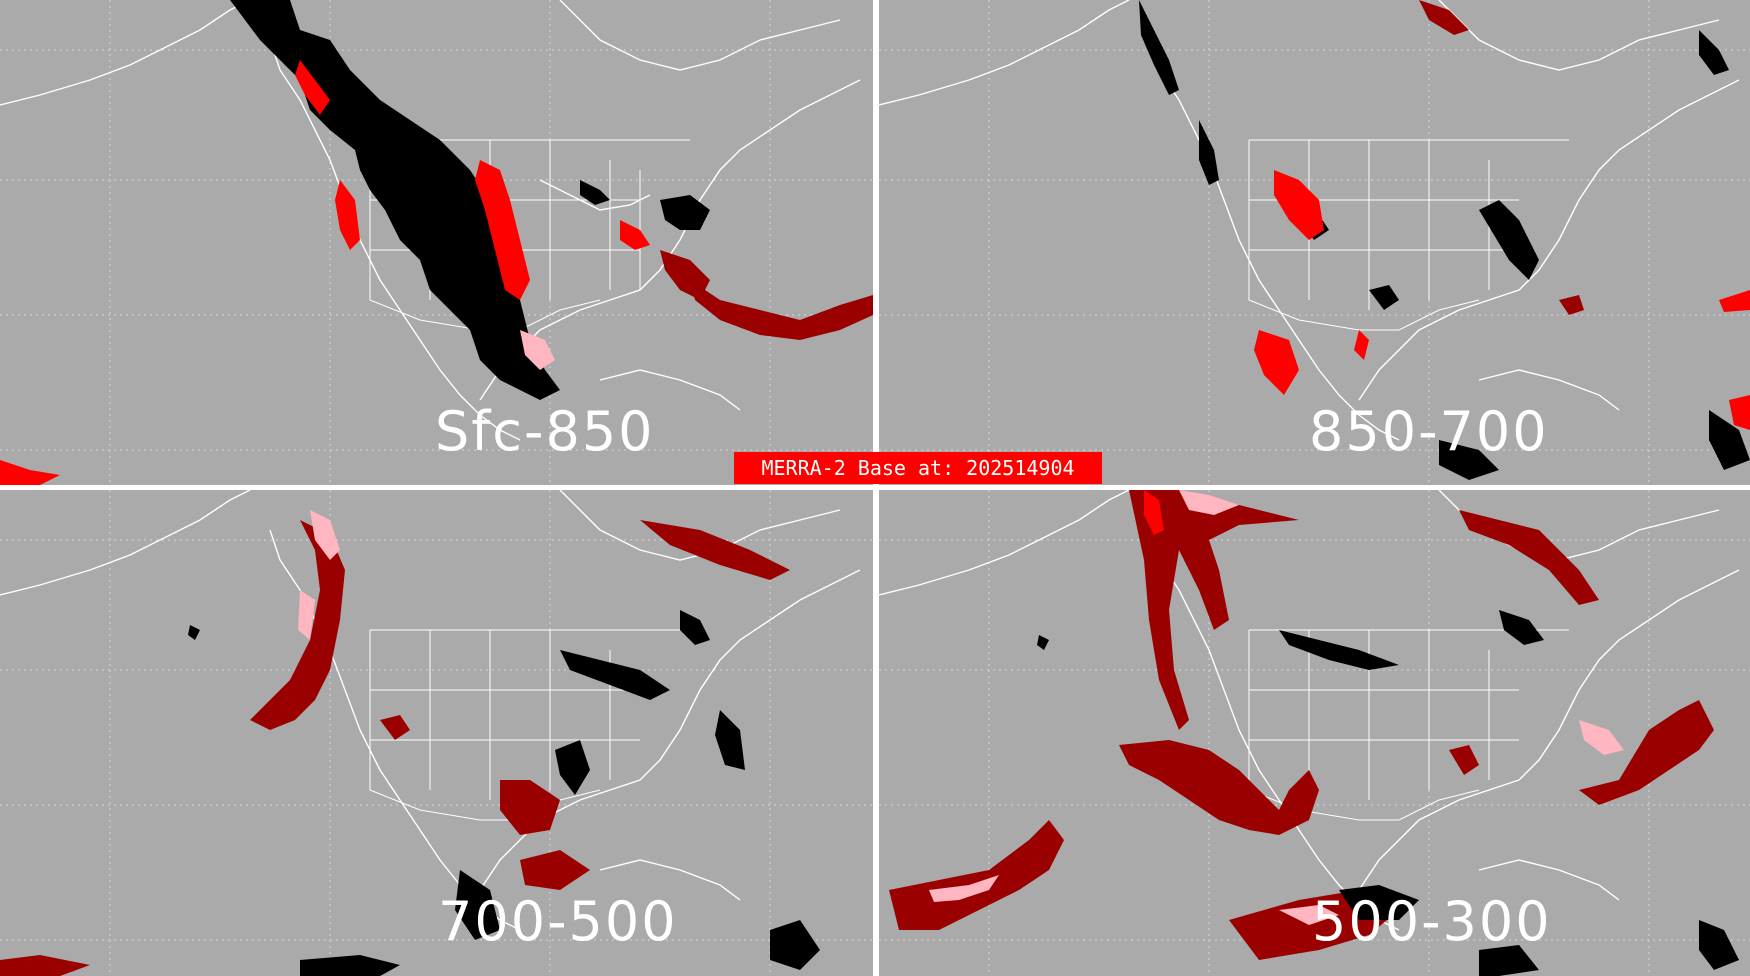 The image size is (1750, 976). What do you see at coordinates (1429, 431) in the screenshot?
I see `layer-label-850-700: 850-700` at bounding box center [1429, 431].